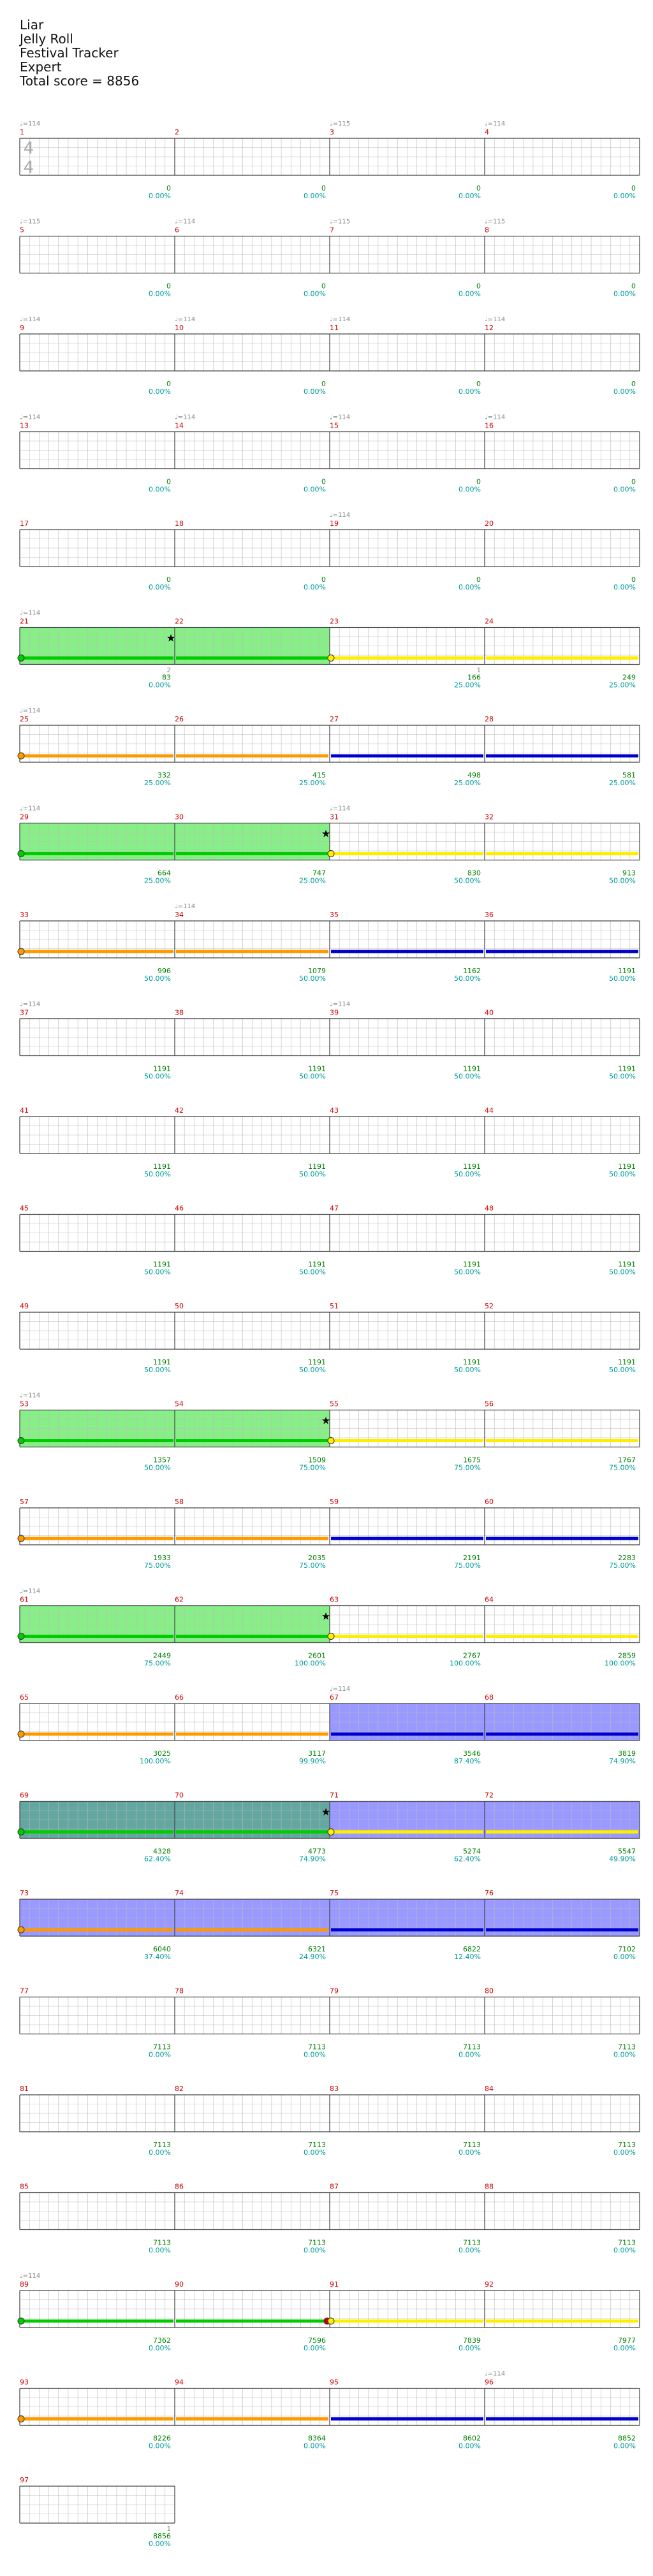 The image size is (653, 2576). What do you see at coordinates (69, 53) in the screenshot?
I see `source-label: Festival Tracker` at bounding box center [69, 53].